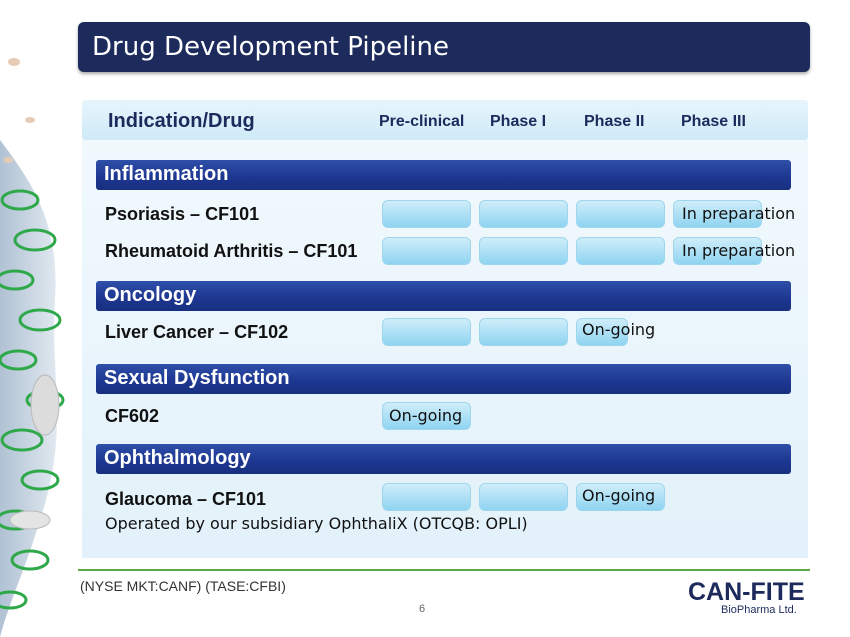 The image size is (850, 637). I want to click on logo-subtitle: BioPharma Ltd., so click(759, 610).